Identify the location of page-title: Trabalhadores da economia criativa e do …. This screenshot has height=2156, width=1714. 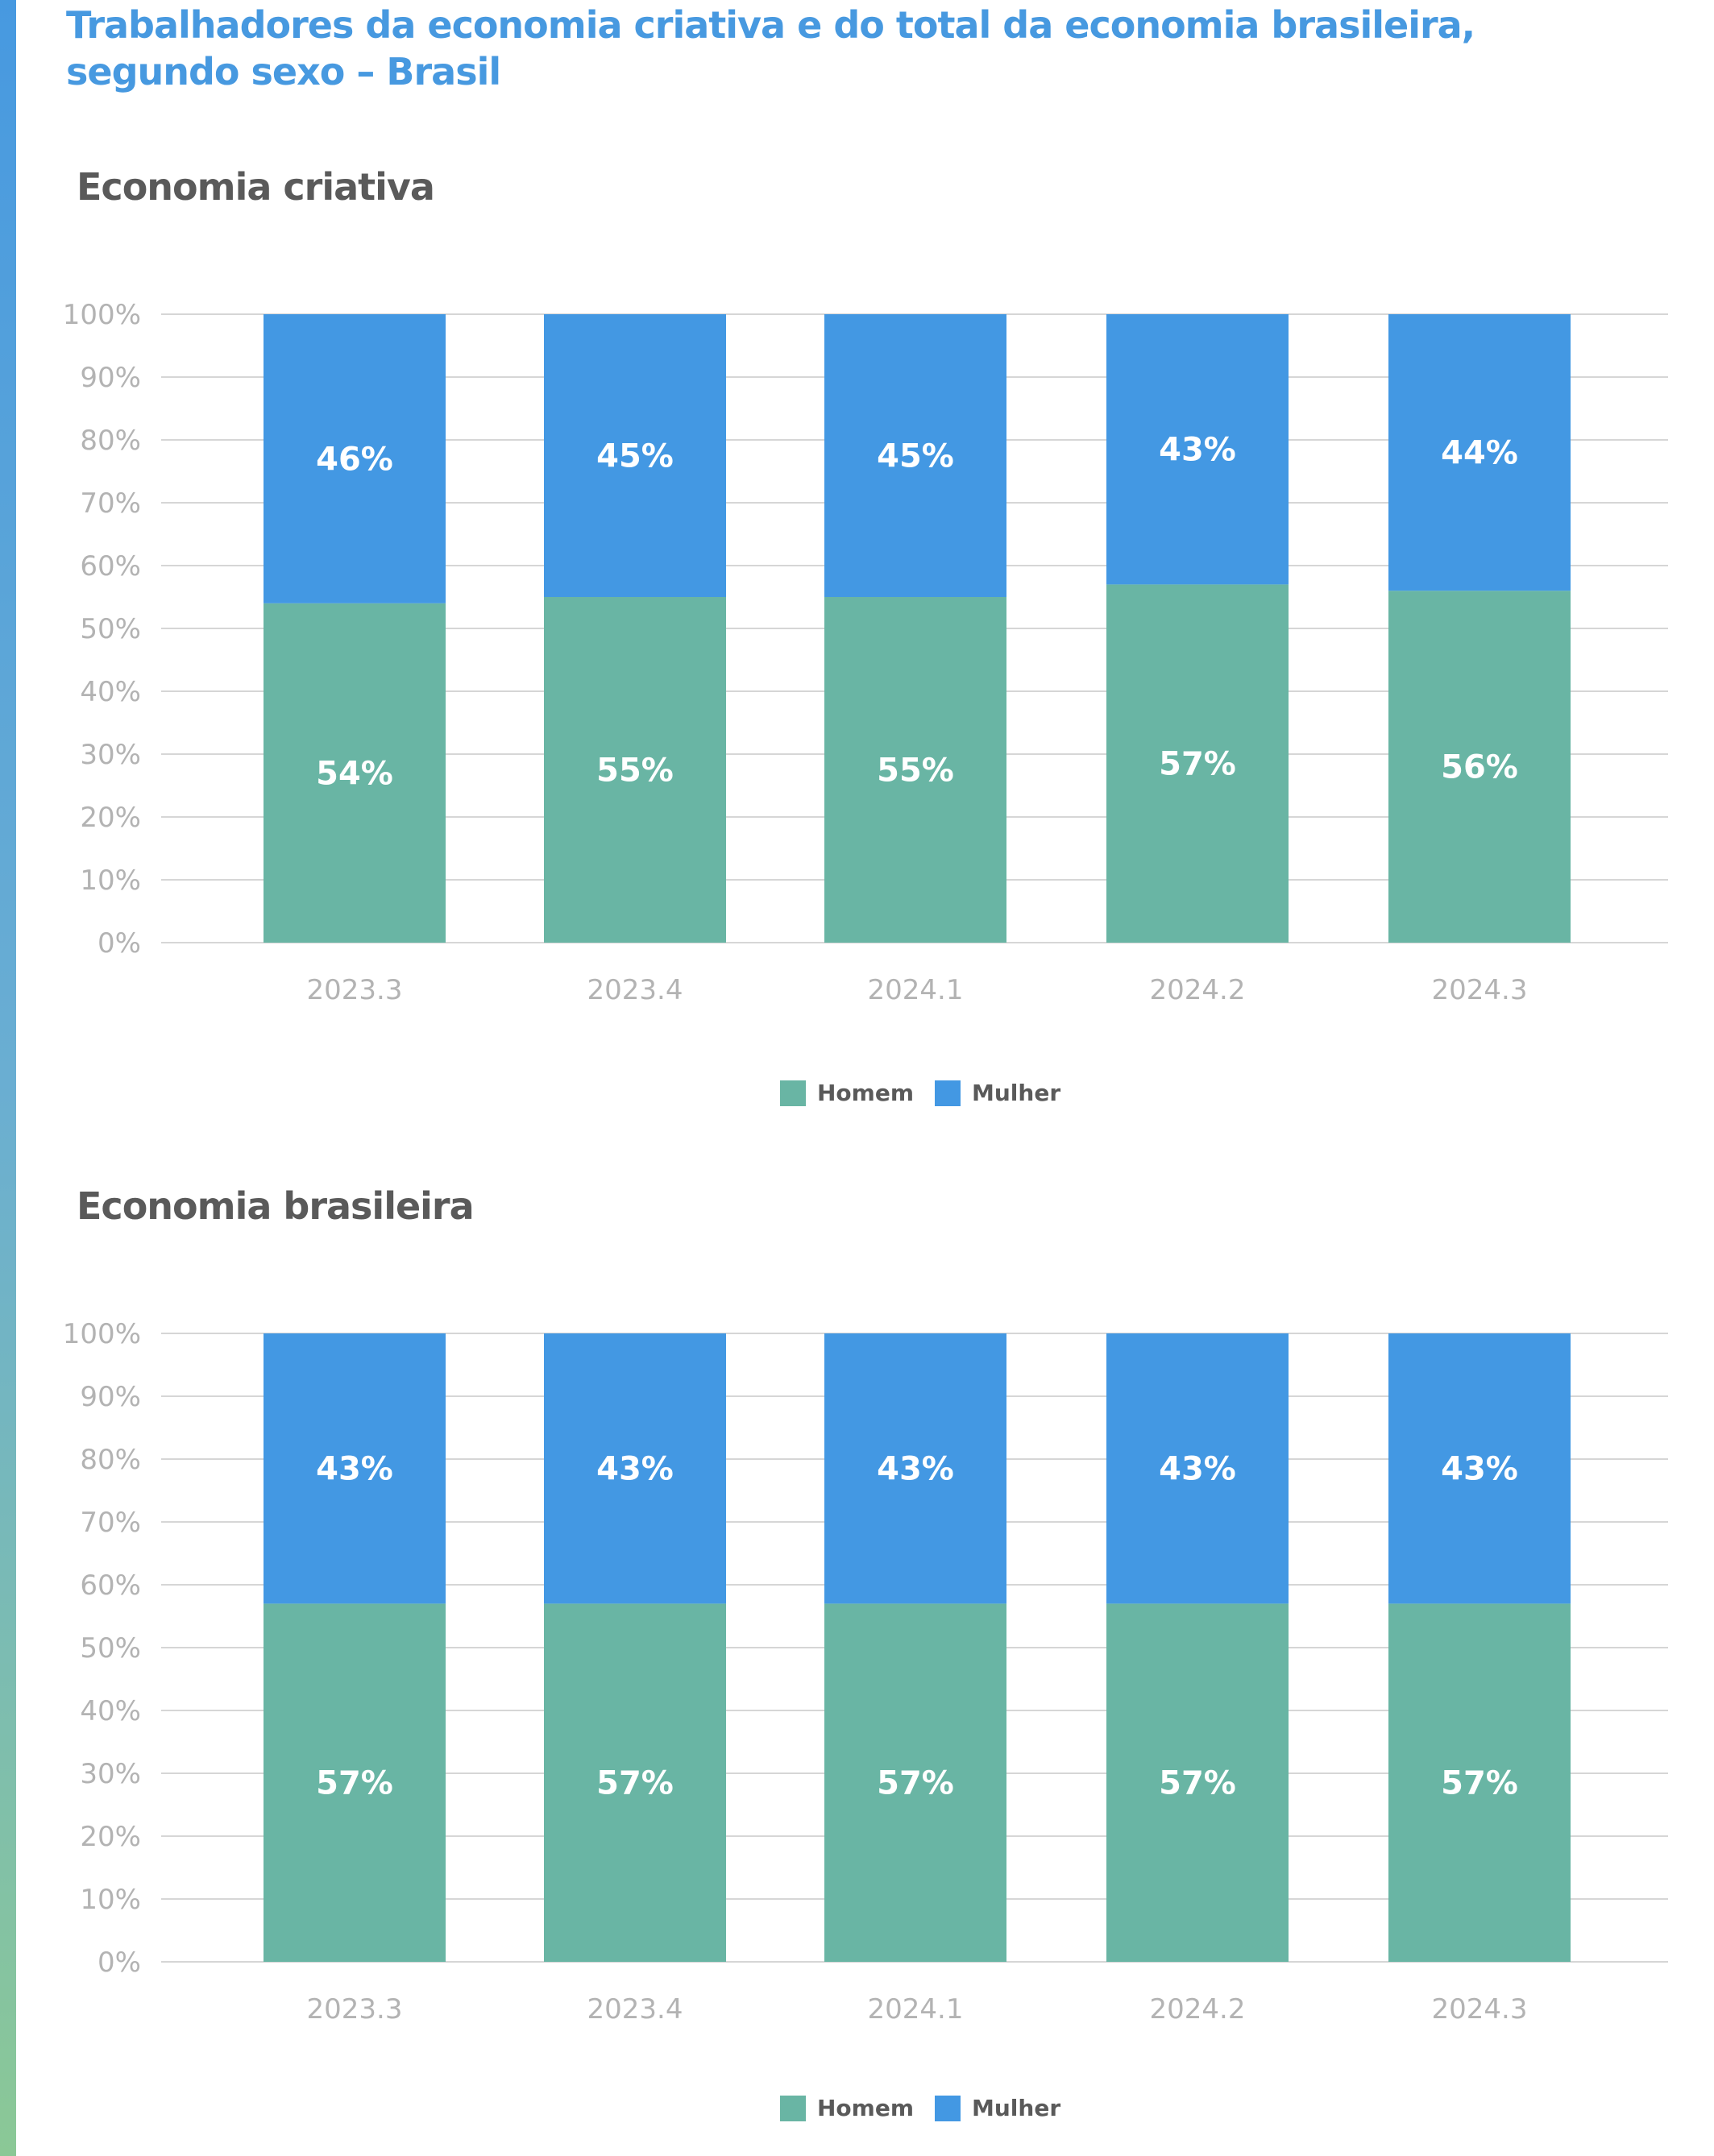
(770, 48).